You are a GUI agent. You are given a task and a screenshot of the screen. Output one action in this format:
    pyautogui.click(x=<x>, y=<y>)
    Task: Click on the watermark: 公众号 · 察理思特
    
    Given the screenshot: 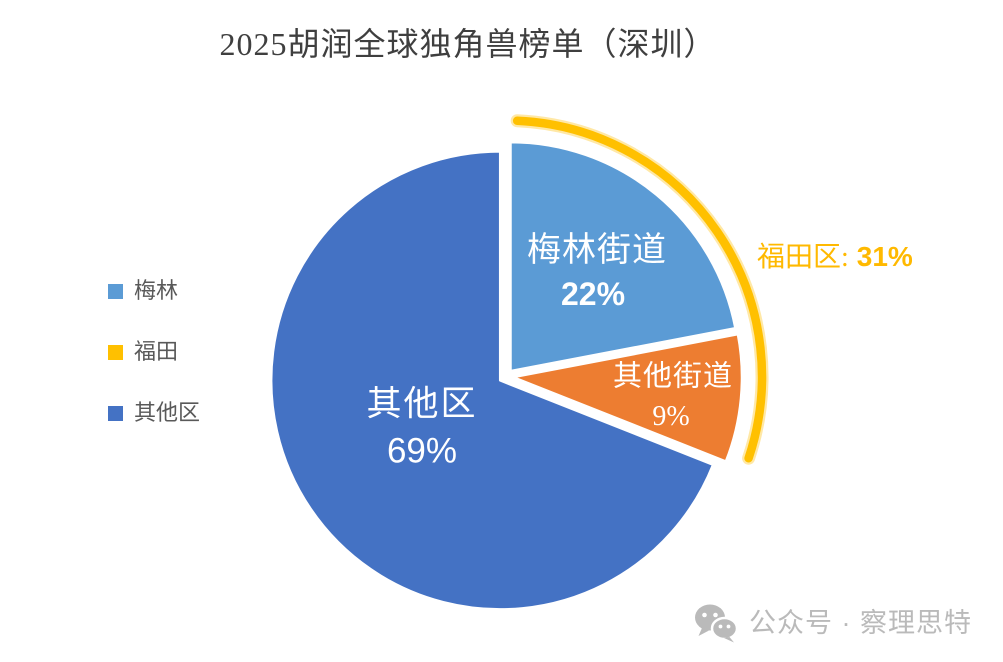 What is the action you would take?
    pyautogui.click(x=832, y=623)
    